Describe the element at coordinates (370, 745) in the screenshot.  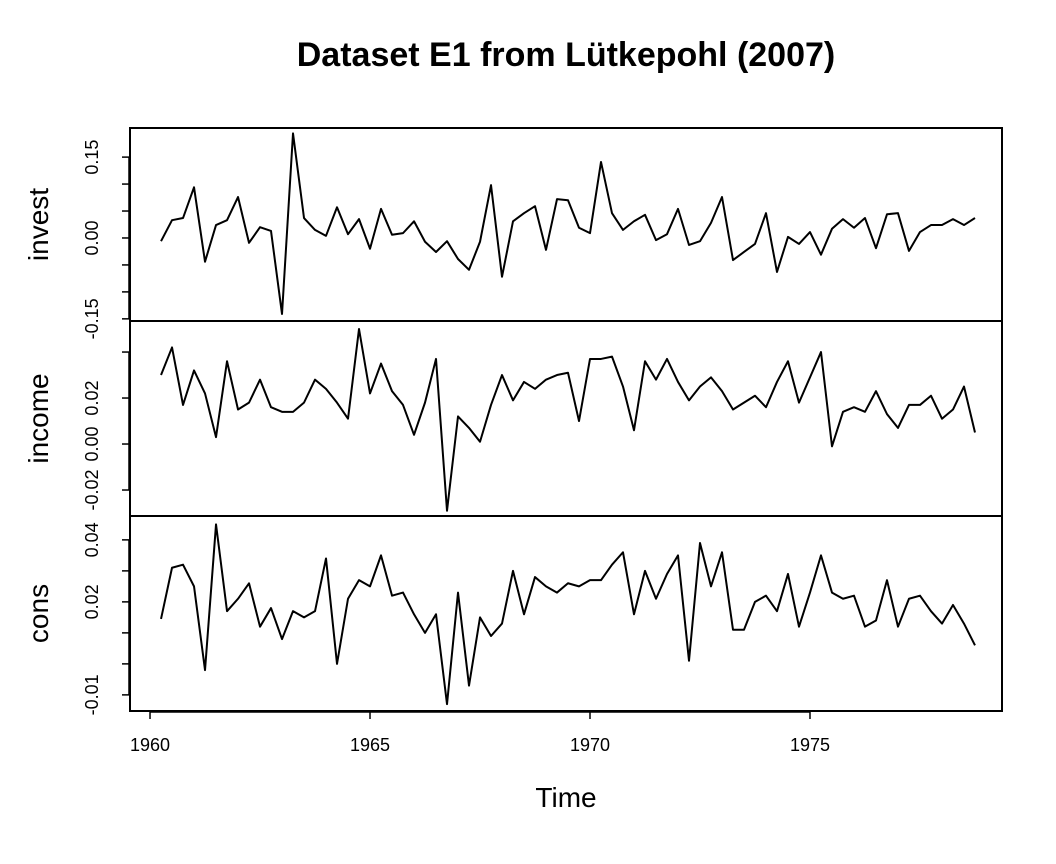
I see `x-tick-label: 1965` at that location.